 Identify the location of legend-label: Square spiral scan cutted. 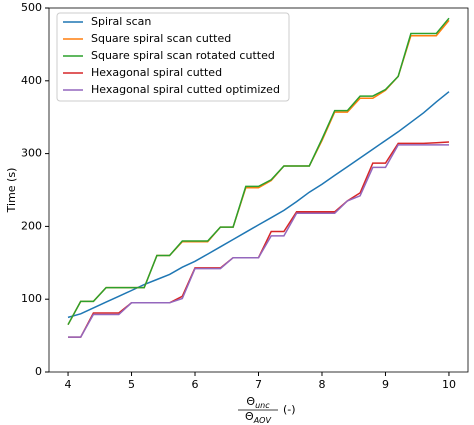
(161, 38).